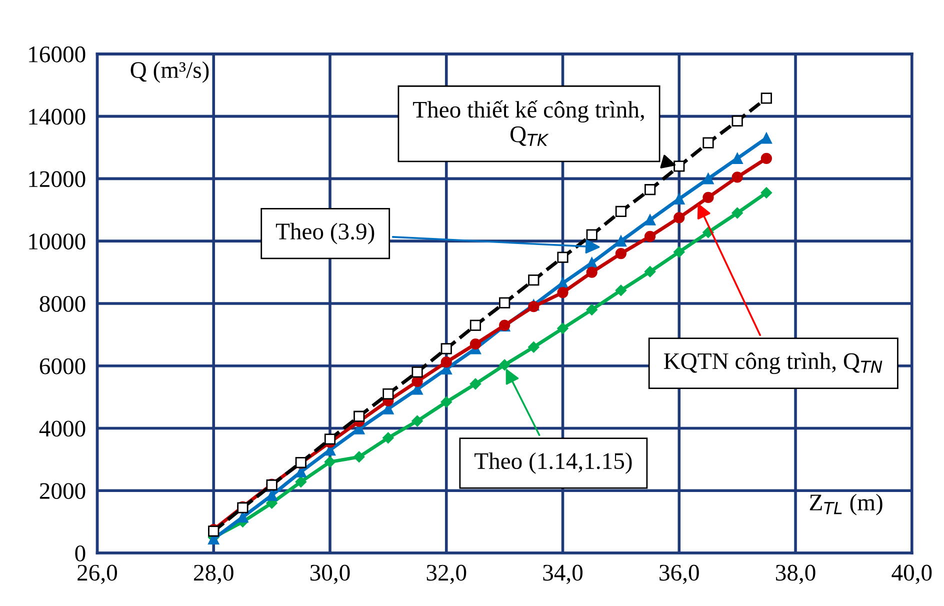  I want to click on x-tick-label: 28,0, so click(214, 574).